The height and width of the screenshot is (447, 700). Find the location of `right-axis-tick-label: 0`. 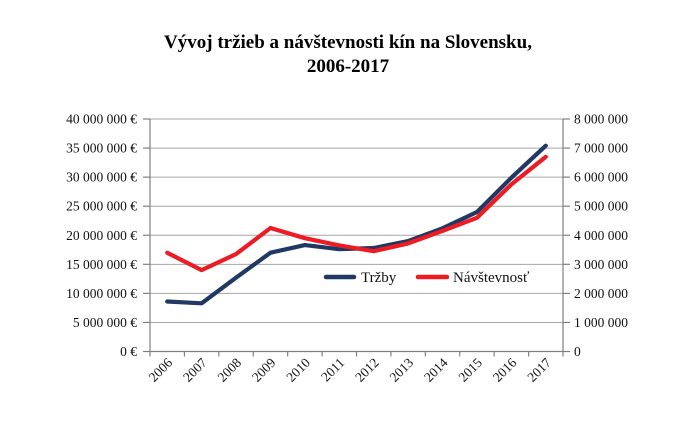

right-axis-tick-label: 0 is located at coordinates (577, 351).